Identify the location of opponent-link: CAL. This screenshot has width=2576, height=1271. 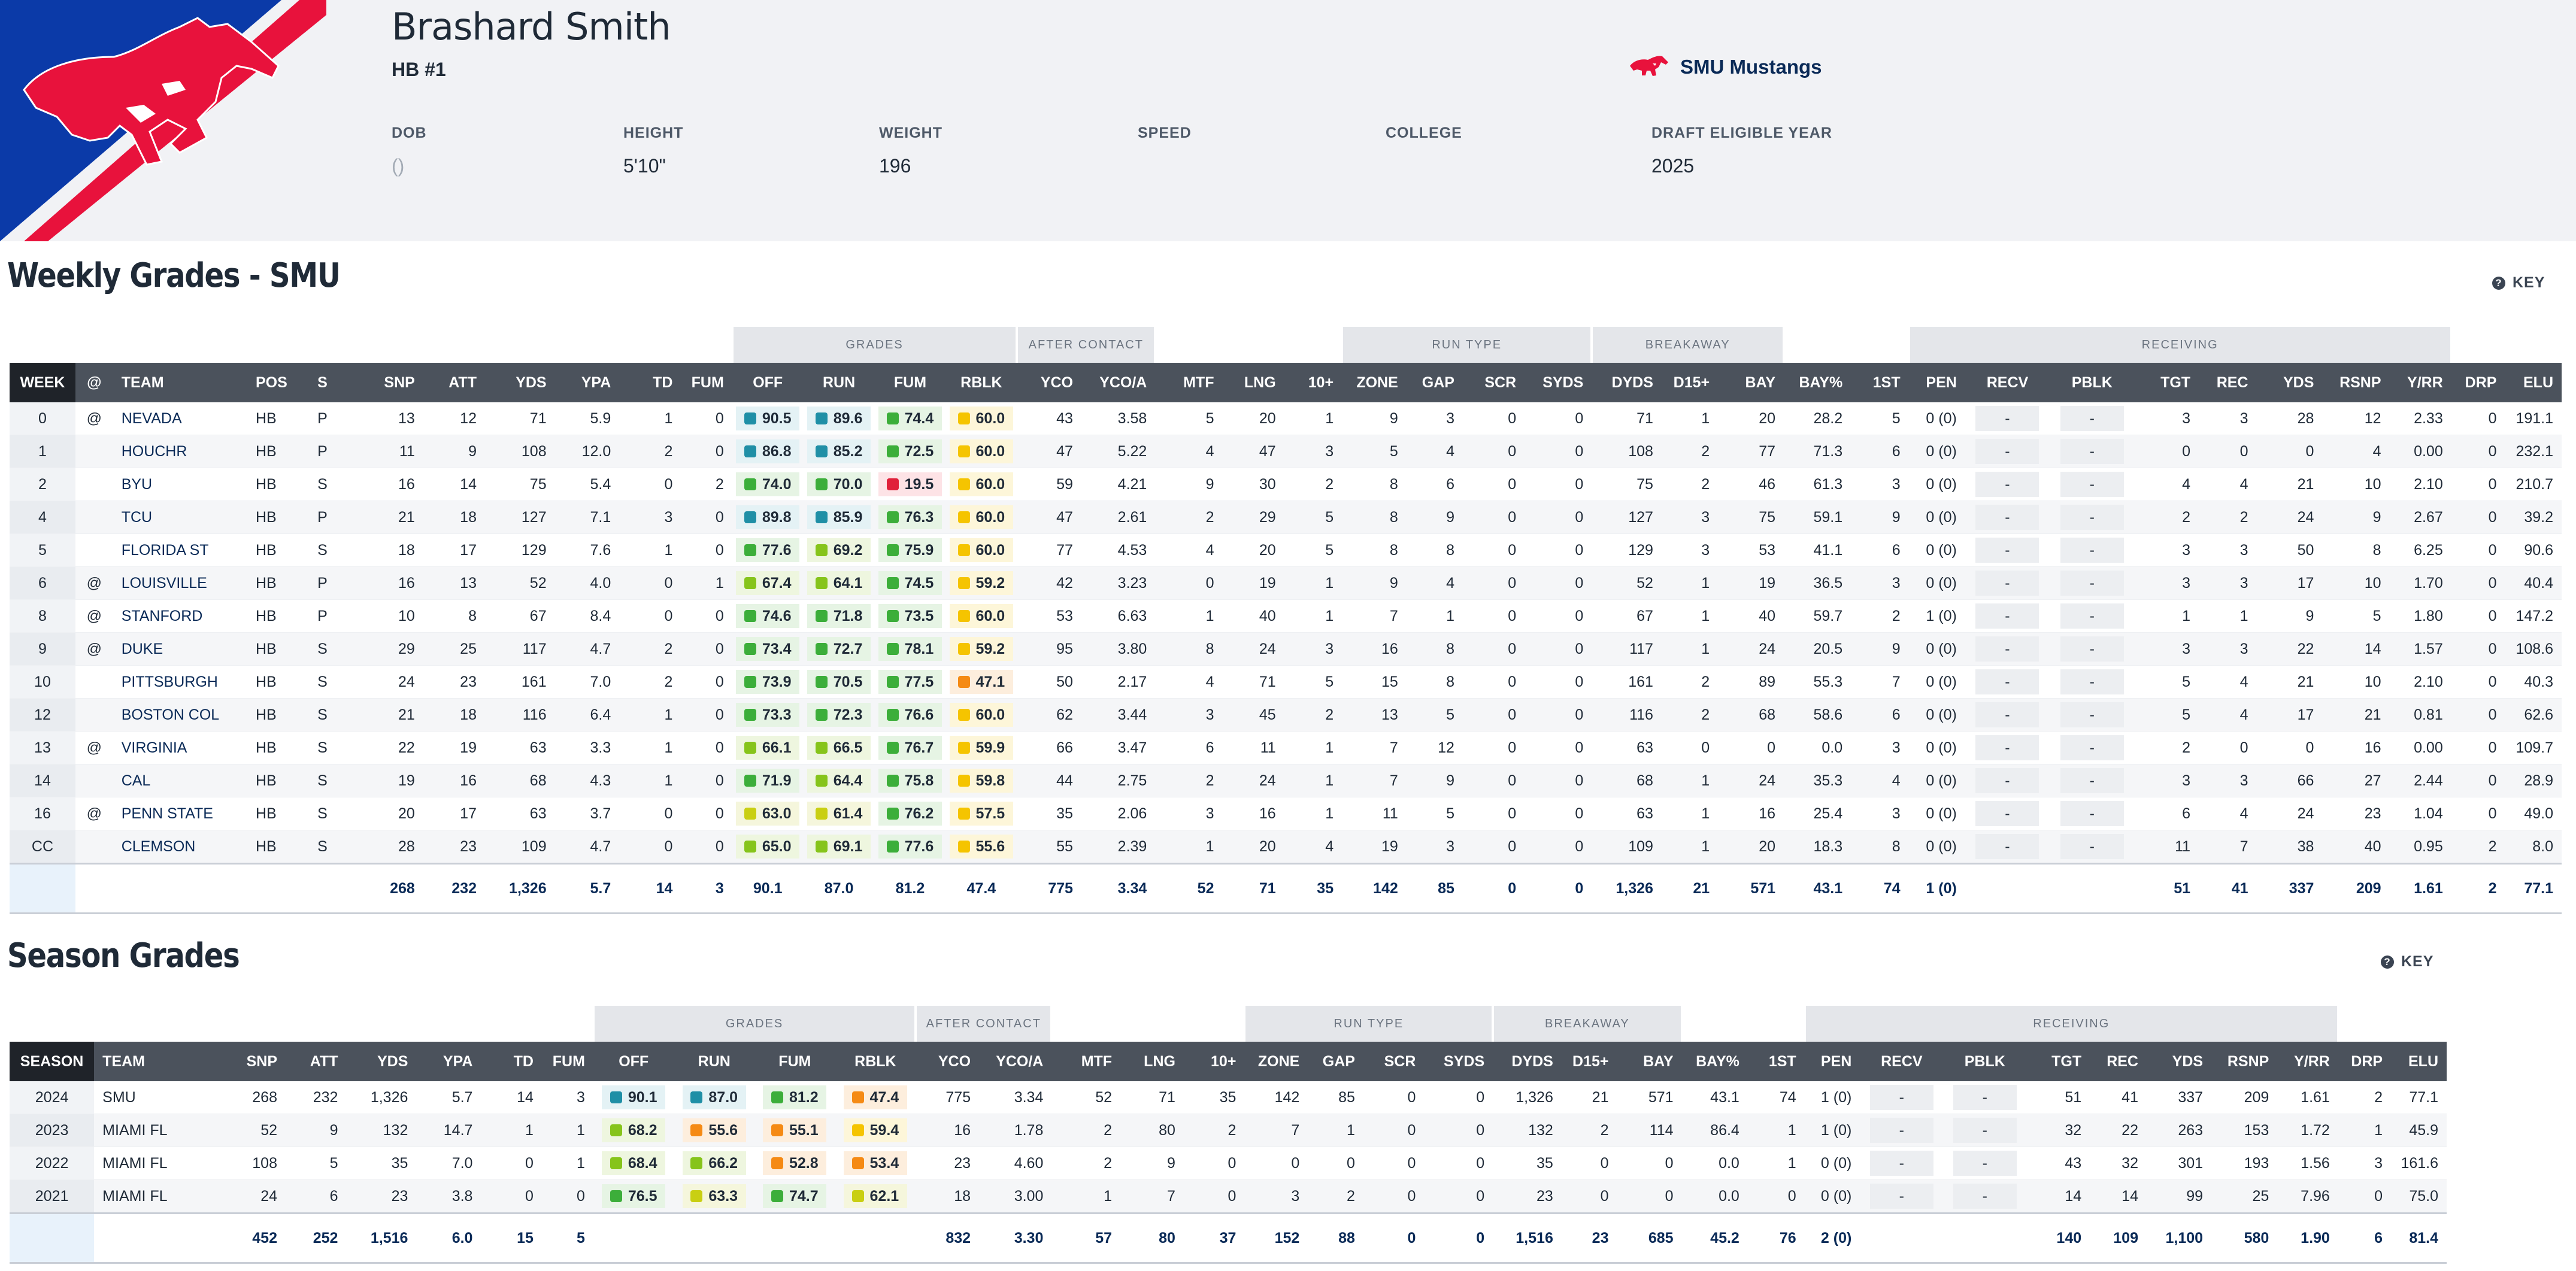
(180, 780).